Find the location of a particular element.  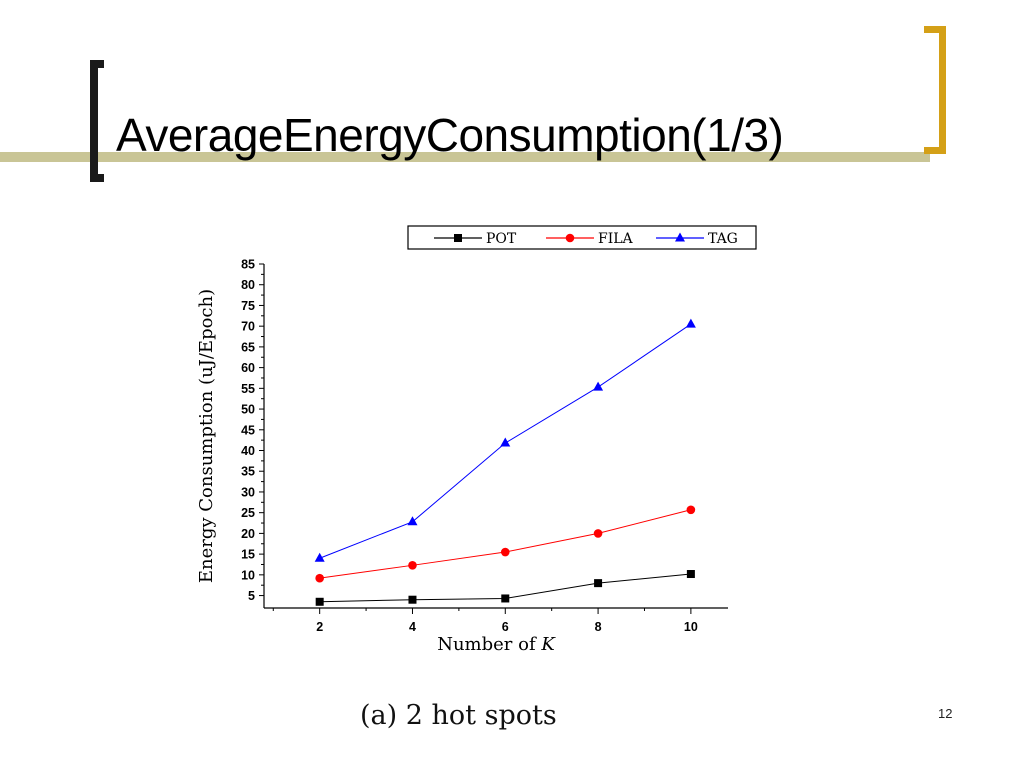

left-bracket-decoration is located at coordinates (97, 121).